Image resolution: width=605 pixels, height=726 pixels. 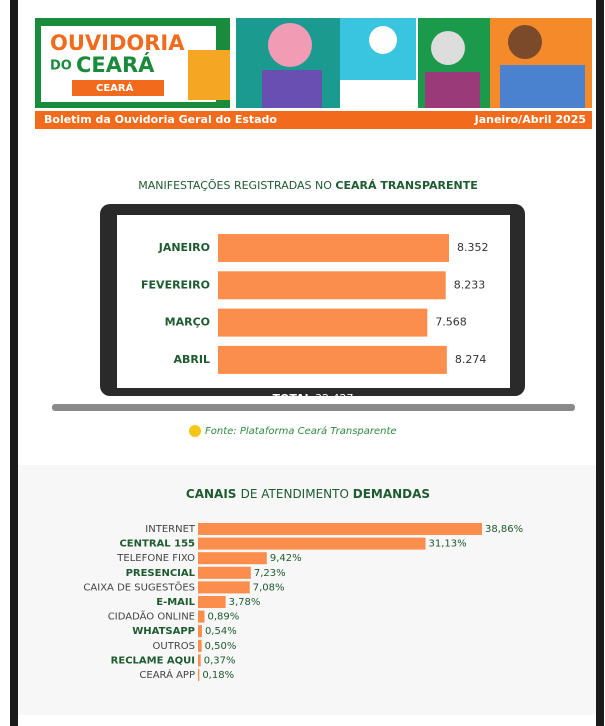 What do you see at coordinates (139, 586) in the screenshot?
I see `category-label: CAIXA DE SUGESTÕES` at bounding box center [139, 586].